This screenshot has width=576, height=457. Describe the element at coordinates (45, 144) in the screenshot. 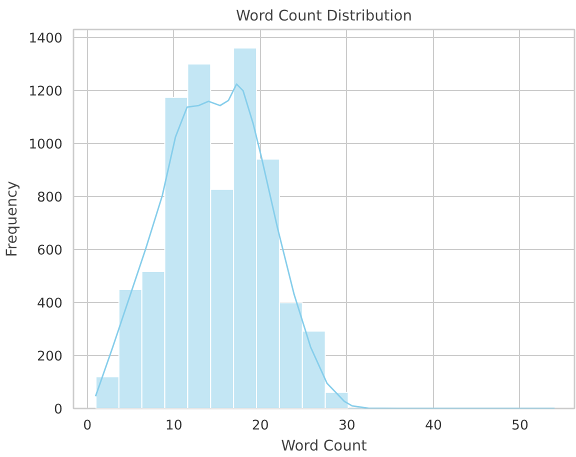

I see `y-tick-label: 1000` at that location.